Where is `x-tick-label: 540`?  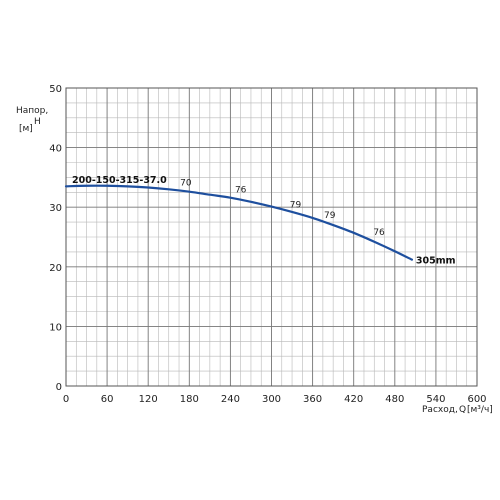
x-tick-label: 540 is located at coordinates (435, 399).